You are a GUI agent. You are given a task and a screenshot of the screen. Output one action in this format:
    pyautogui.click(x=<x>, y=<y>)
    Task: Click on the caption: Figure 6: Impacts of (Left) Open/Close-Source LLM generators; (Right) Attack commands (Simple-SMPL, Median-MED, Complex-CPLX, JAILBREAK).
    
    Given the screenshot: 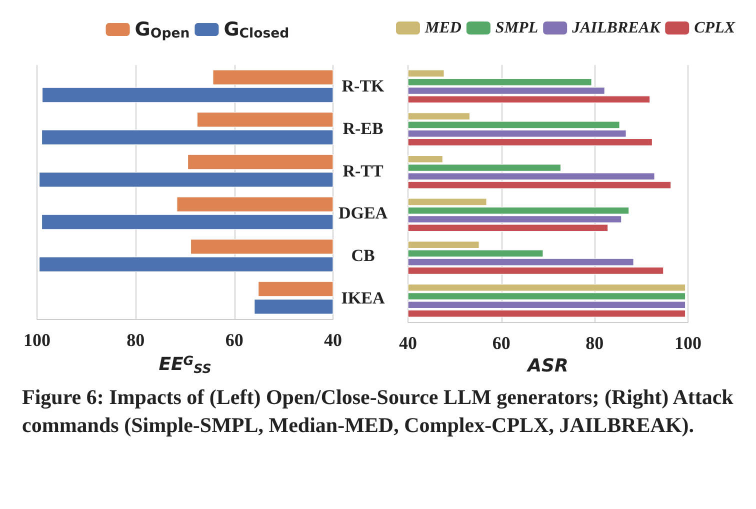 What is the action you would take?
    pyautogui.click(x=378, y=411)
    